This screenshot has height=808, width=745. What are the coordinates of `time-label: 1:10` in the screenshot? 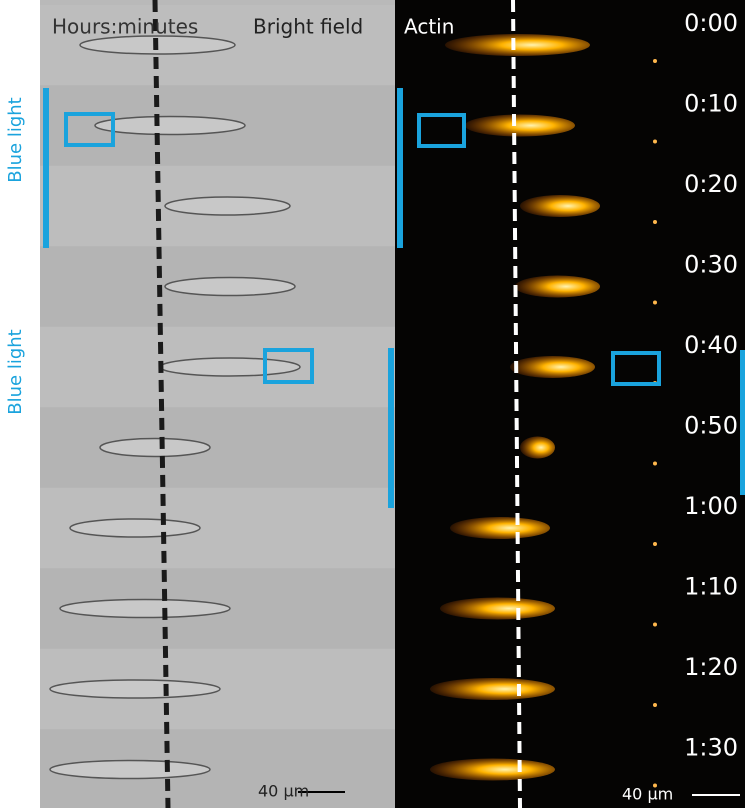 It's located at (711, 587).